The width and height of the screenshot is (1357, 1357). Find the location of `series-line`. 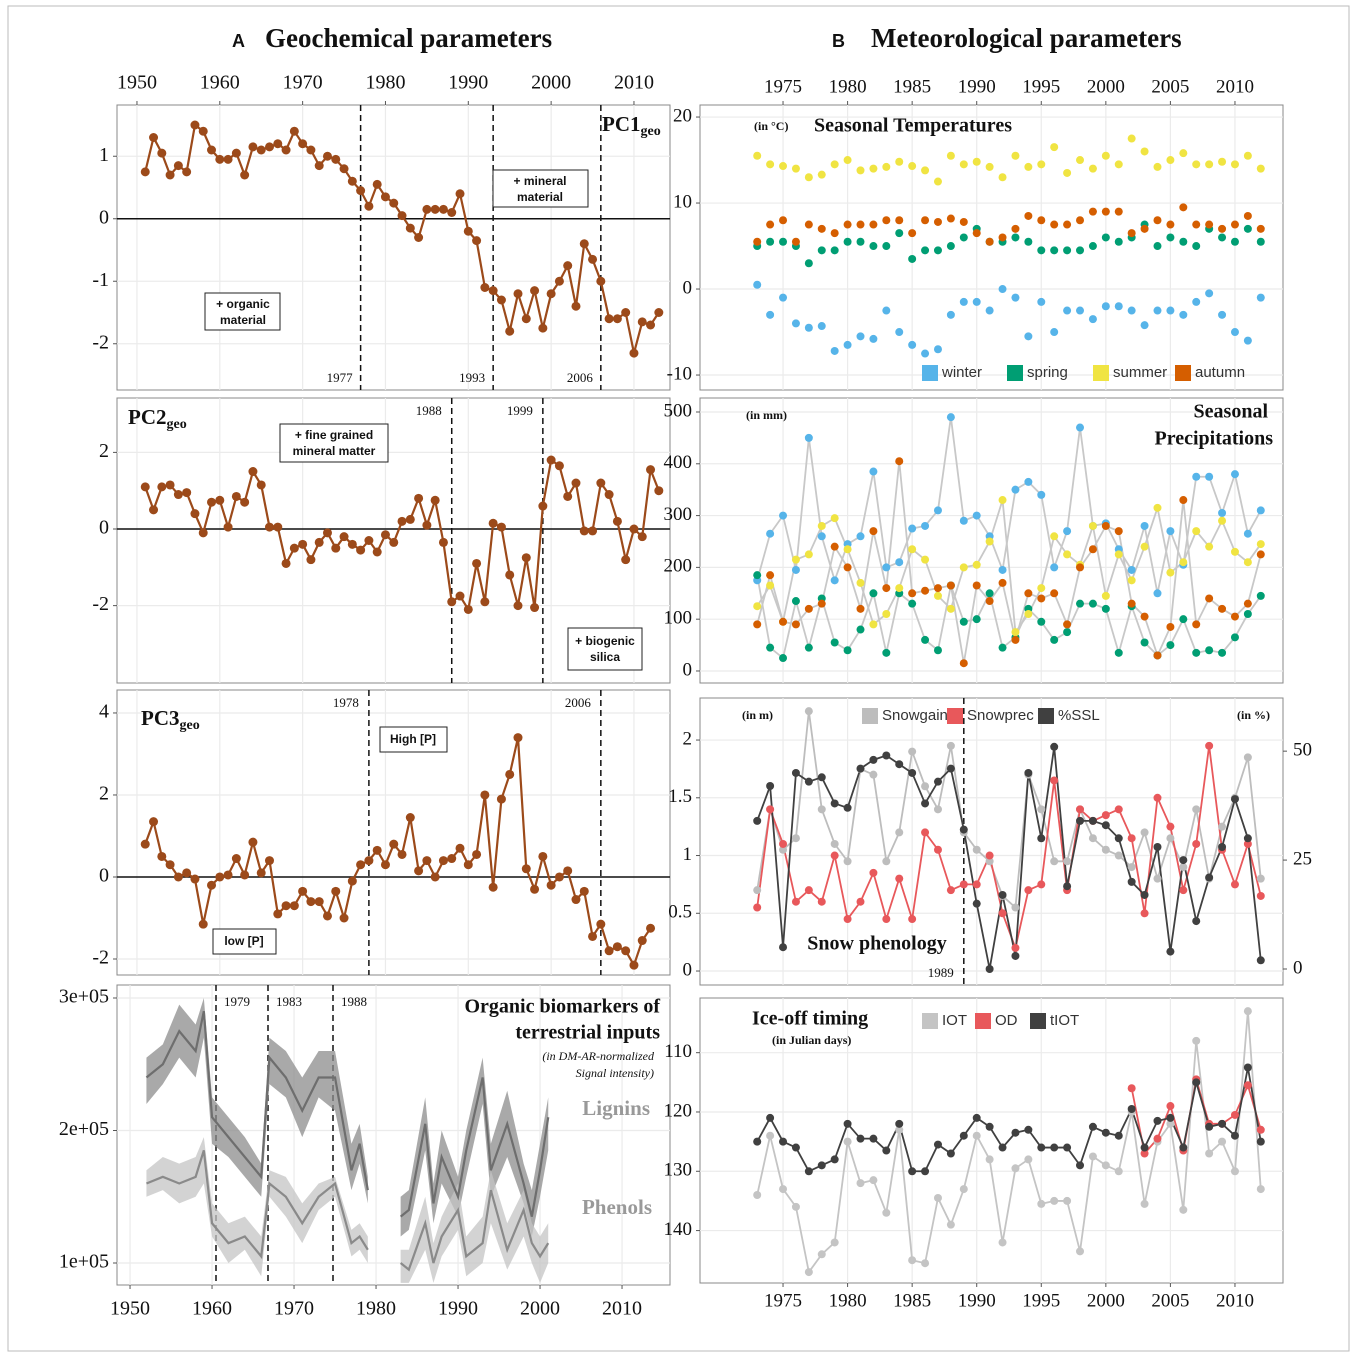

series-line is located at coordinates (1009, 562).